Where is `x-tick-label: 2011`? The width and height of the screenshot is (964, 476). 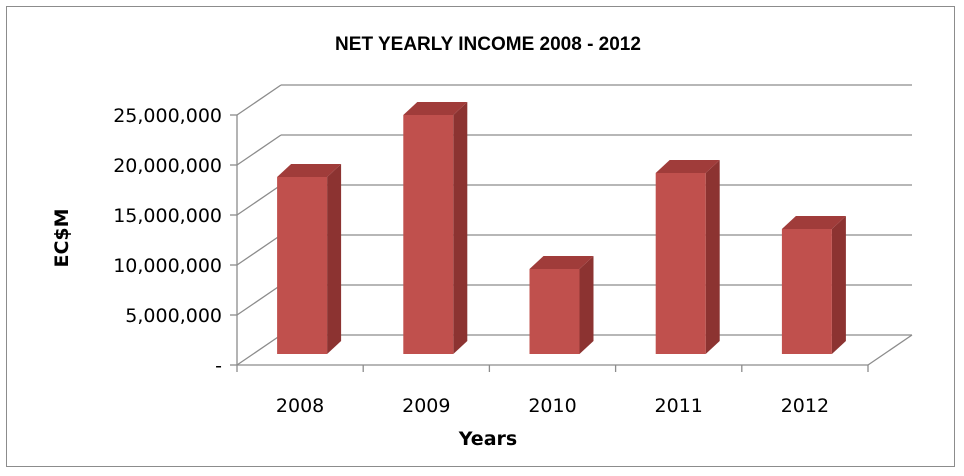
x-tick-label: 2011 is located at coordinates (679, 406).